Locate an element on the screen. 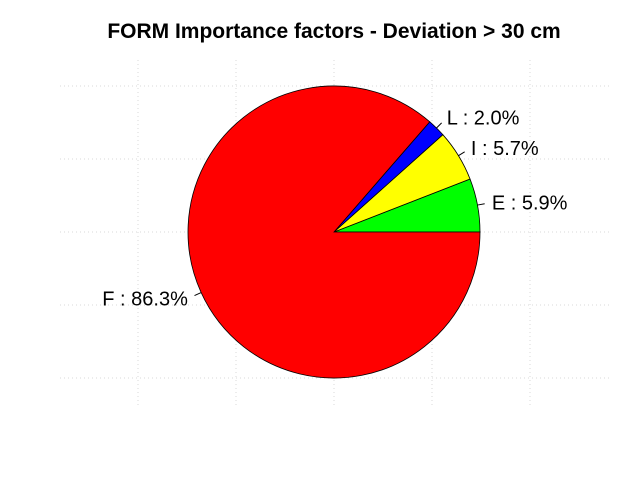 This screenshot has width=640, height=480. slice-label-l: L : 2.0% is located at coordinates (483, 119).